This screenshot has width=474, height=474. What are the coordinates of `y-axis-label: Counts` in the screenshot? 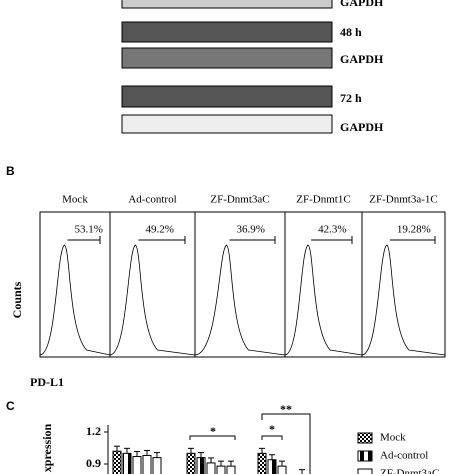 It's located at (17, 299).